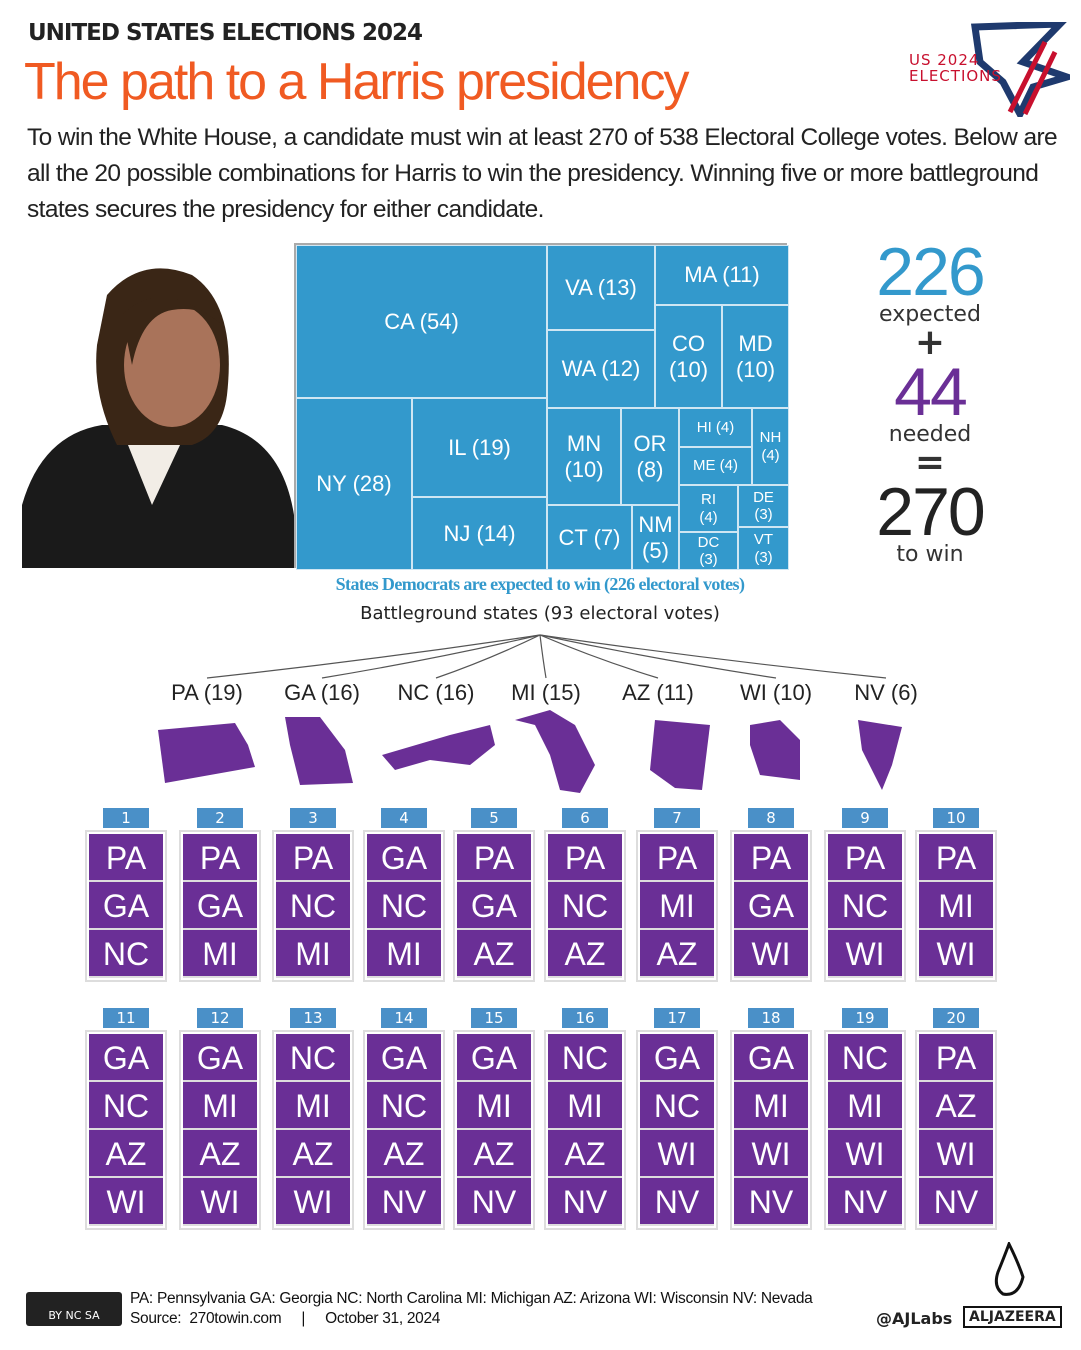 The image size is (1081, 1350). Describe the element at coordinates (655, 537) in the screenshot. I see `treemap-cell: NM (5)` at that location.